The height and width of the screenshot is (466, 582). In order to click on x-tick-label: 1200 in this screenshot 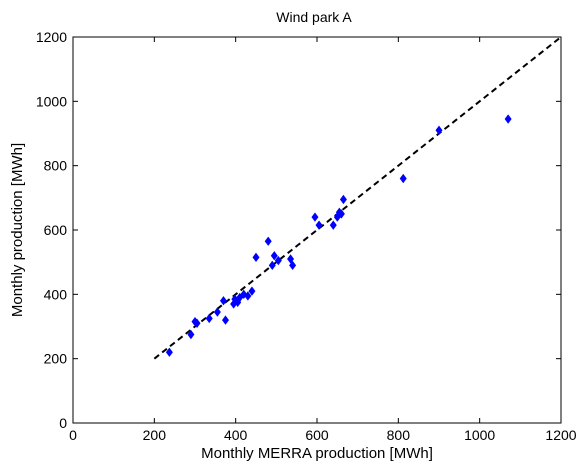, I will do `click(560, 435)`.